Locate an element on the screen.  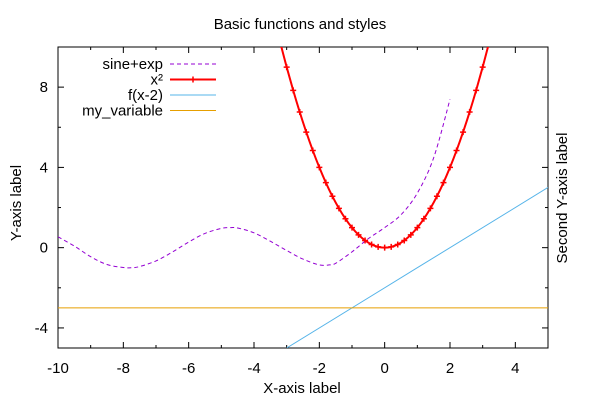
x-tick-label: 2 is located at coordinates (450, 368).